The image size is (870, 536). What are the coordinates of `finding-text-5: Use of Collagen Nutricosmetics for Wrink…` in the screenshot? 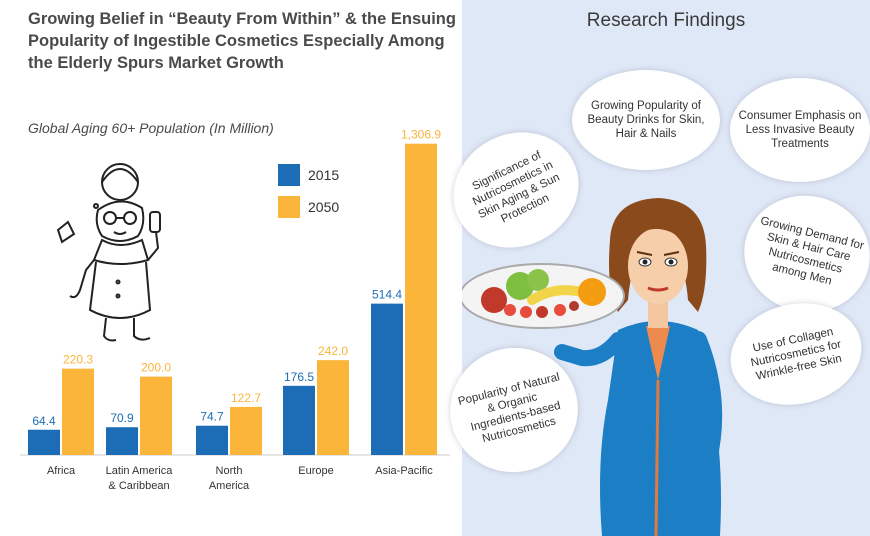 It's located at (796, 354).